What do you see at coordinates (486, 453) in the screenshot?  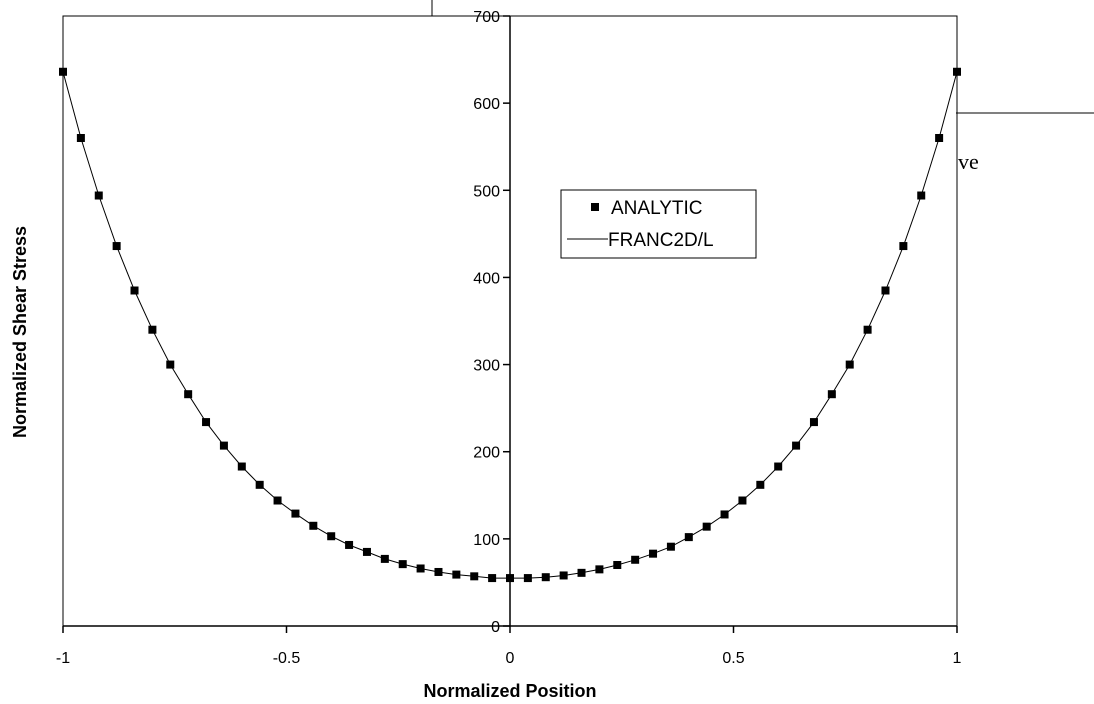 I see `y-tick-label: 200` at bounding box center [486, 453].